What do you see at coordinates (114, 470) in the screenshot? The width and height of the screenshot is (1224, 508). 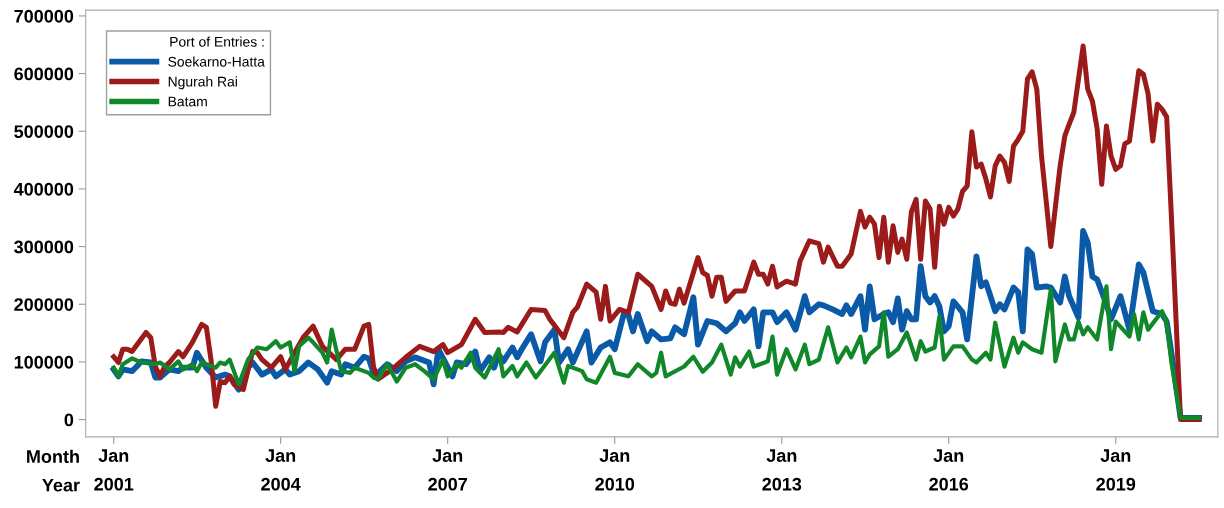 I see `x-tick-label: Jan 2001` at bounding box center [114, 470].